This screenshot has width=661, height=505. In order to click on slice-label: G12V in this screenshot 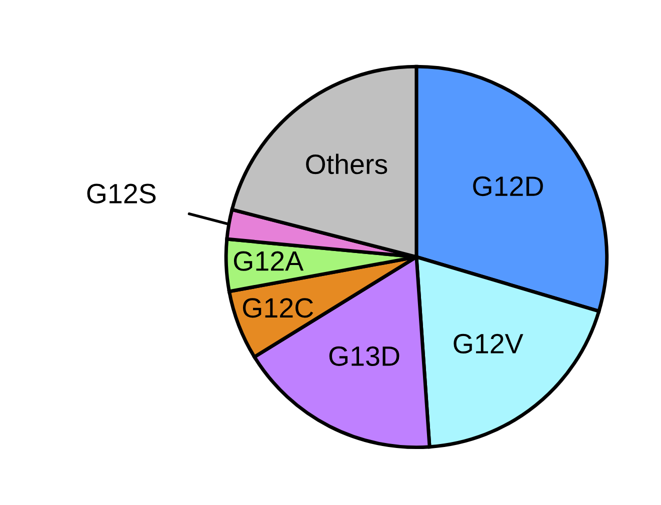, I will do `click(489, 344)`.